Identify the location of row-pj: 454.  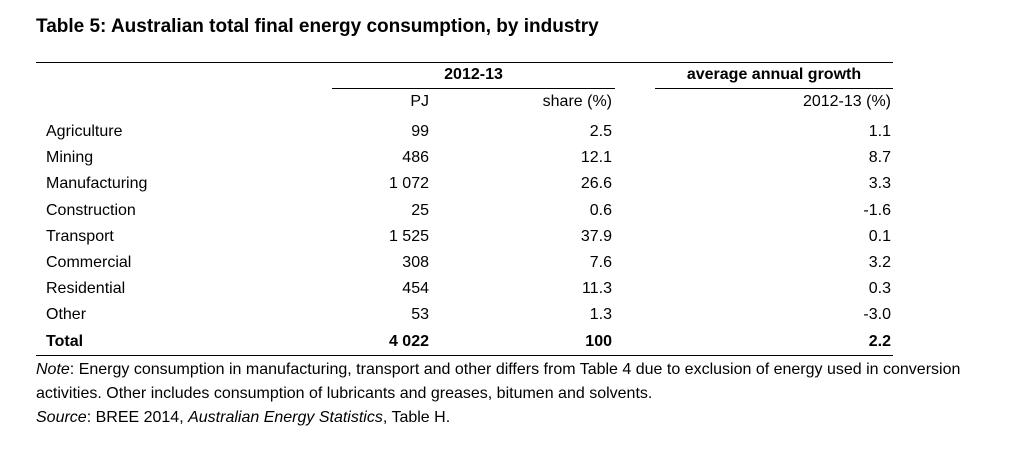
(415, 289).